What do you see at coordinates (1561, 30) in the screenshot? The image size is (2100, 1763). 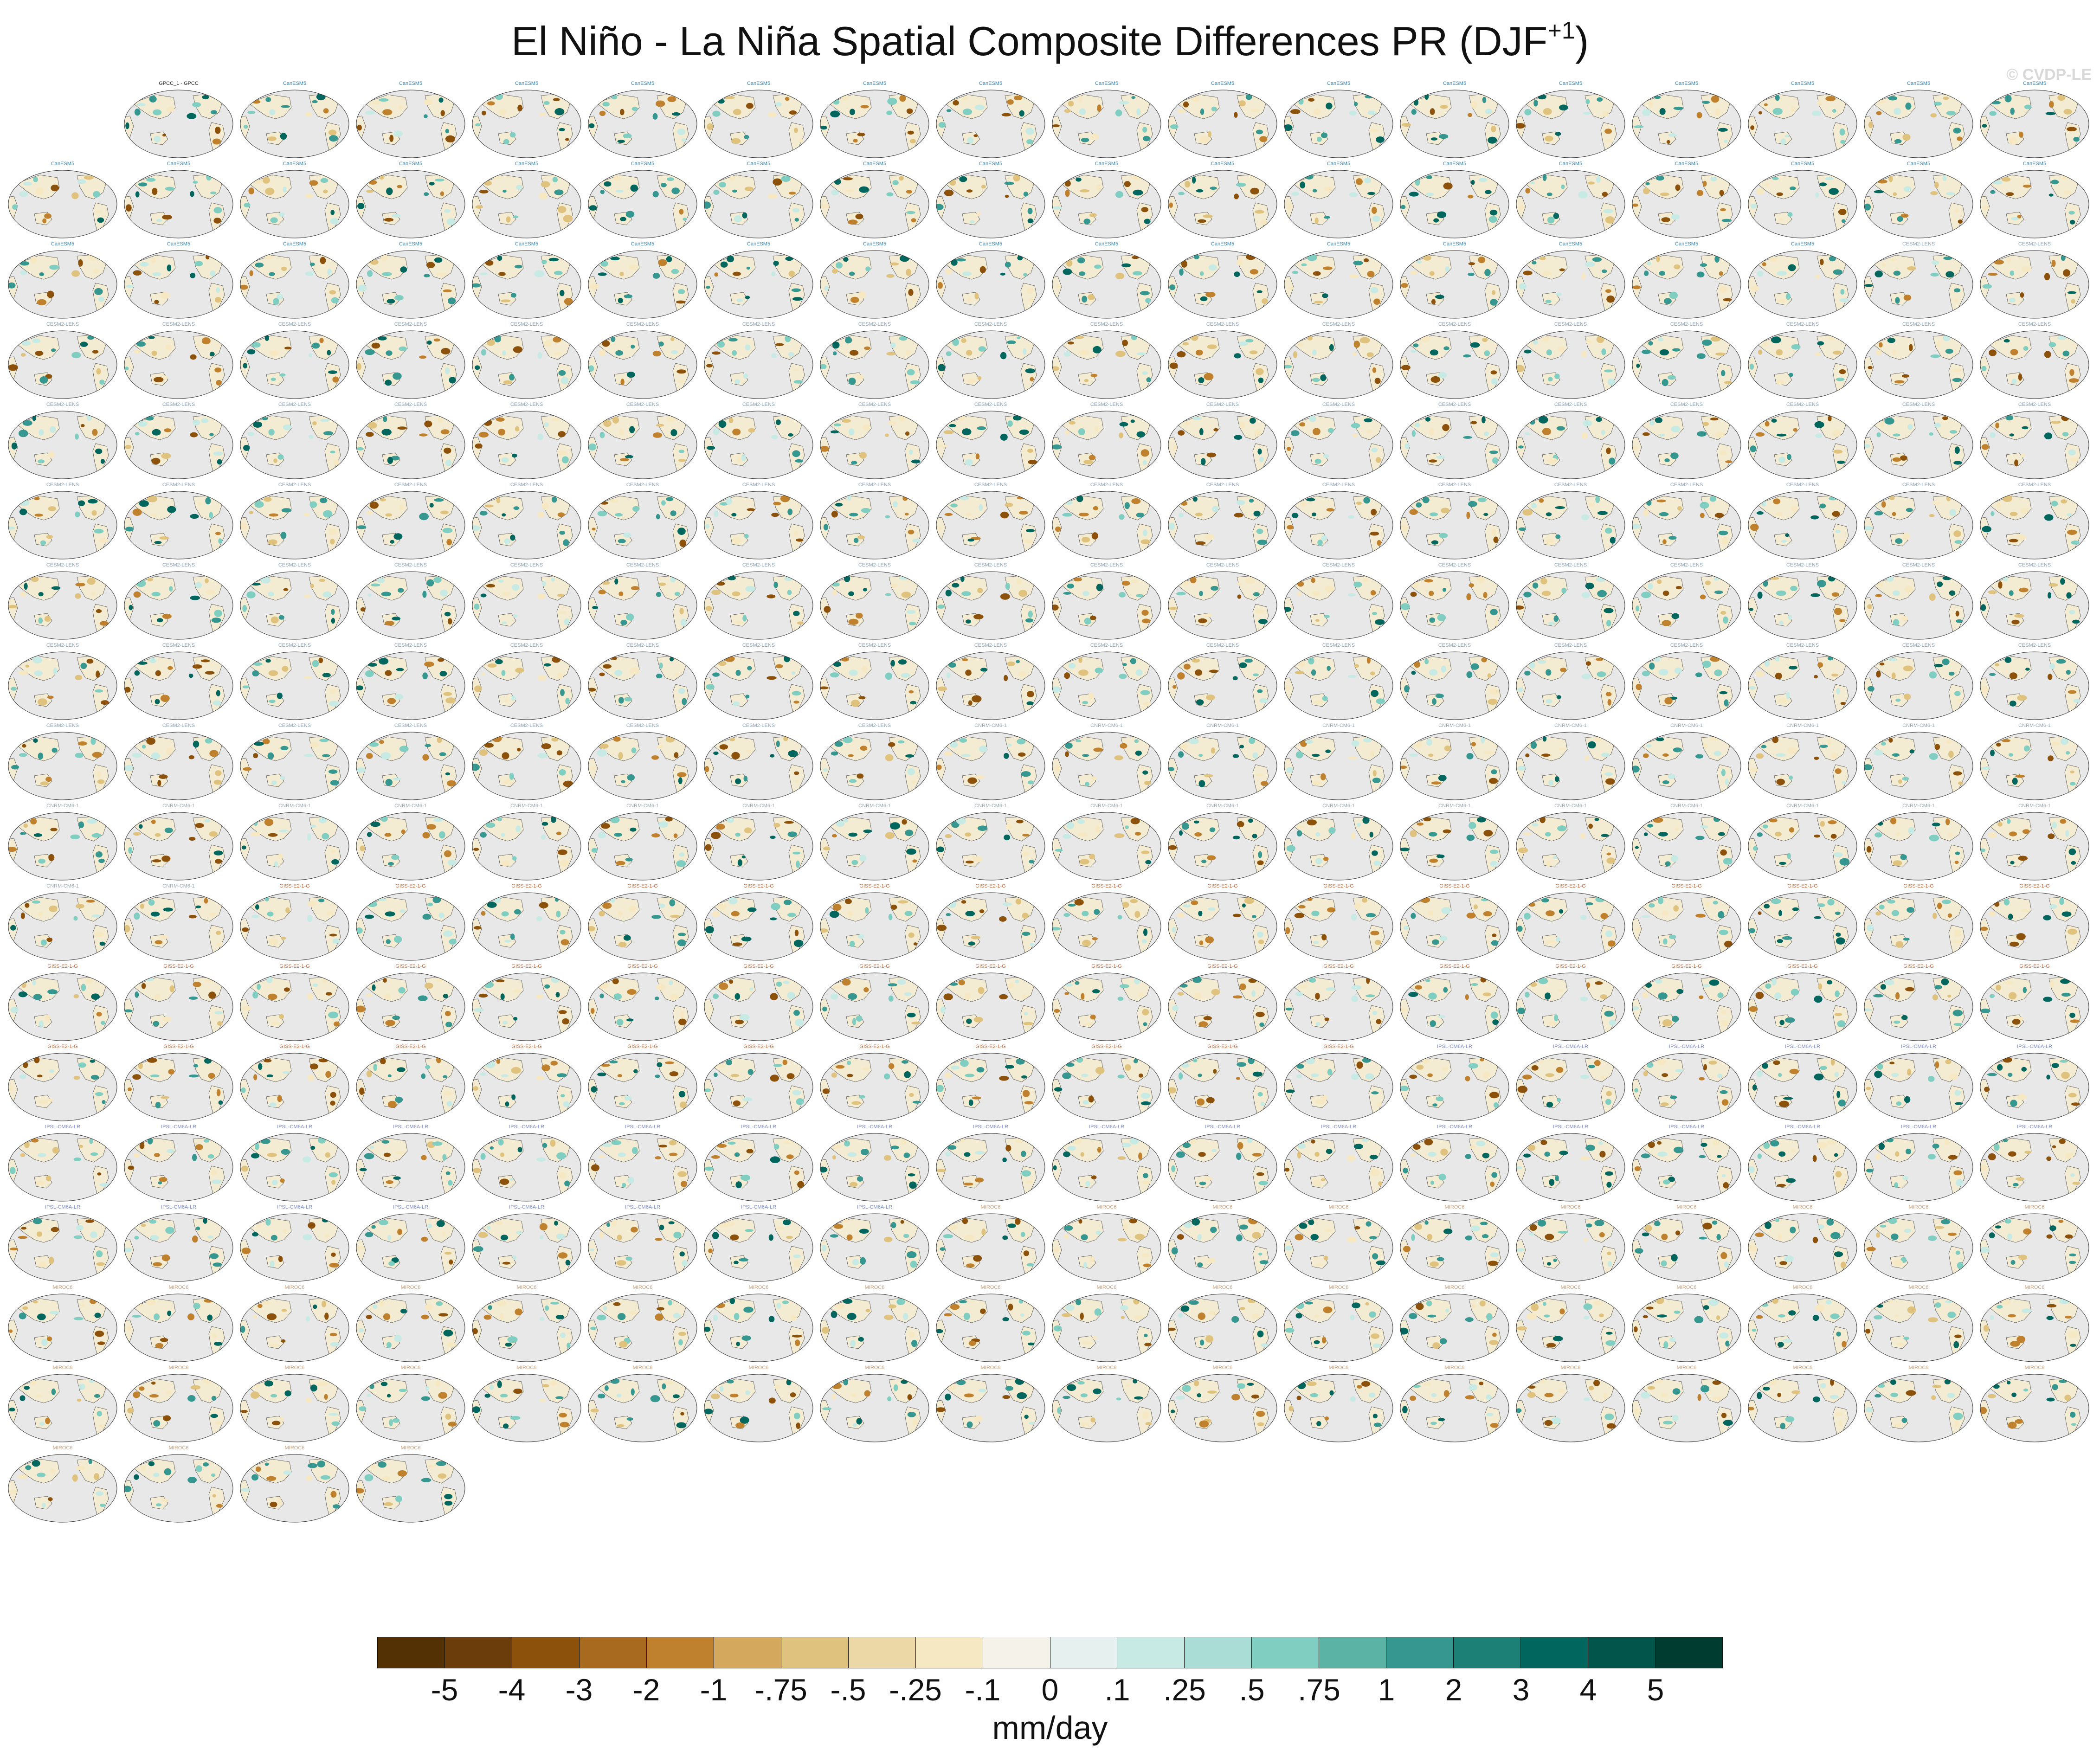 I see `title-superscript: +1` at bounding box center [1561, 30].